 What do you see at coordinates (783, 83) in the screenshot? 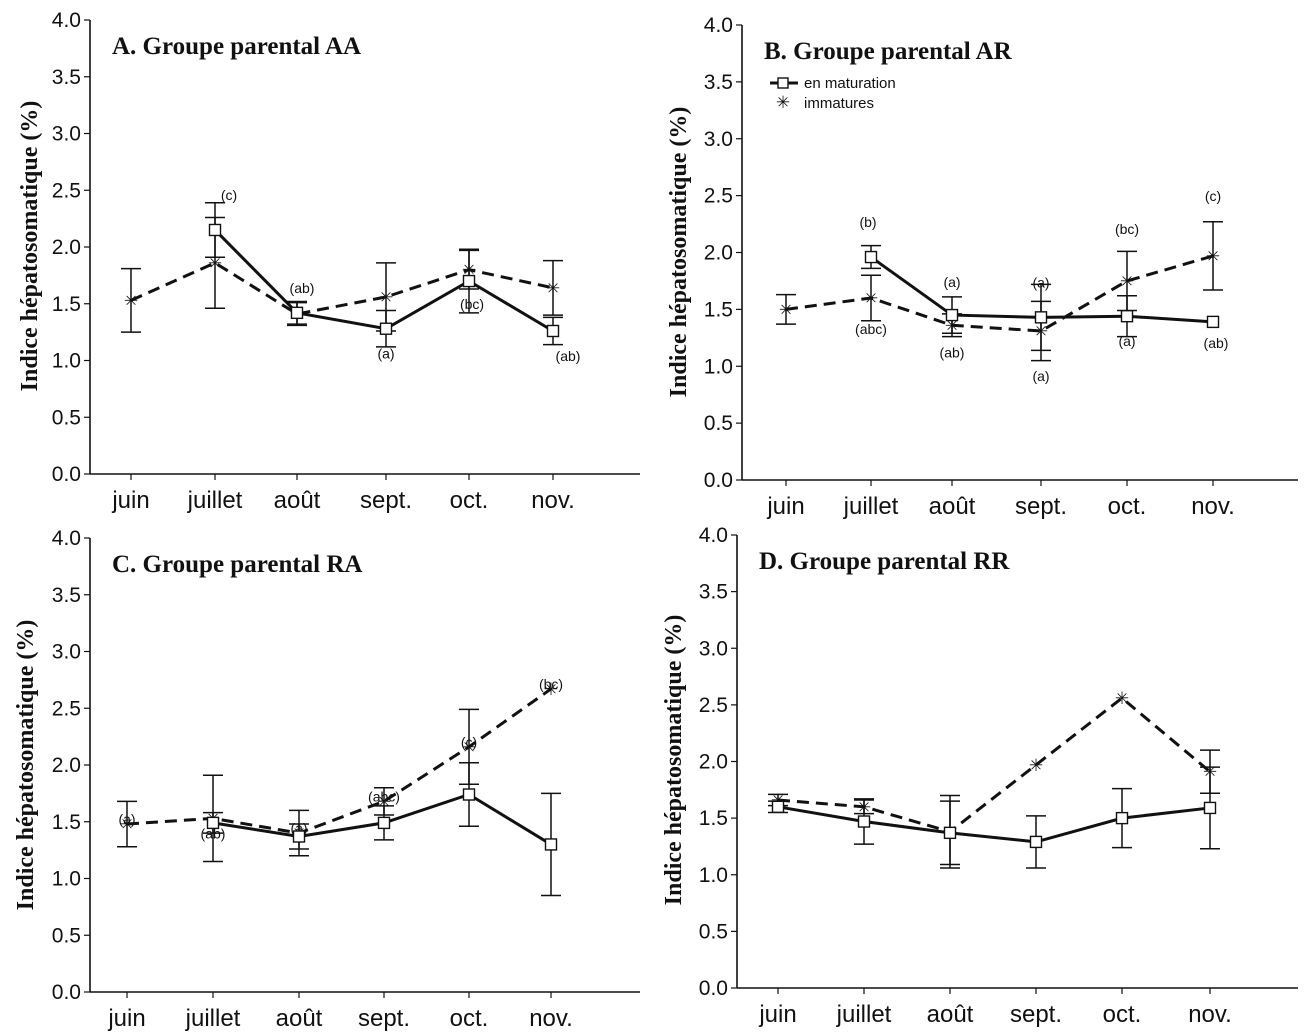
I see `legend-square-icon` at bounding box center [783, 83].